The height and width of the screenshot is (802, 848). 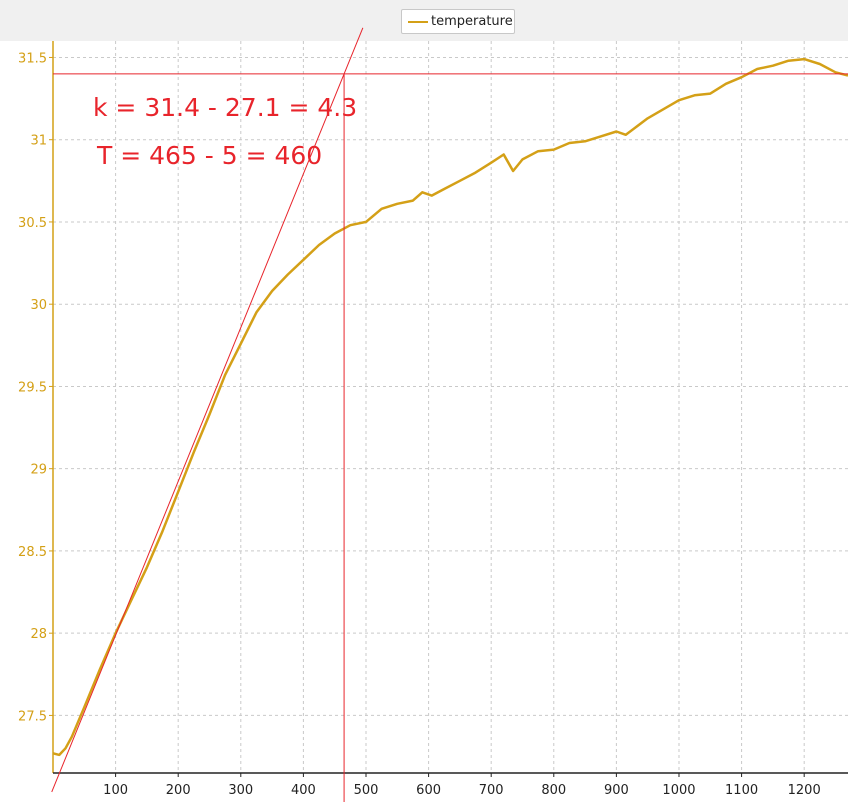 What do you see at coordinates (225, 131) in the screenshot?
I see `annotations: k = 31.4 - 27.1 = 4.3 T = 465 - 5 = 460` at bounding box center [225, 131].